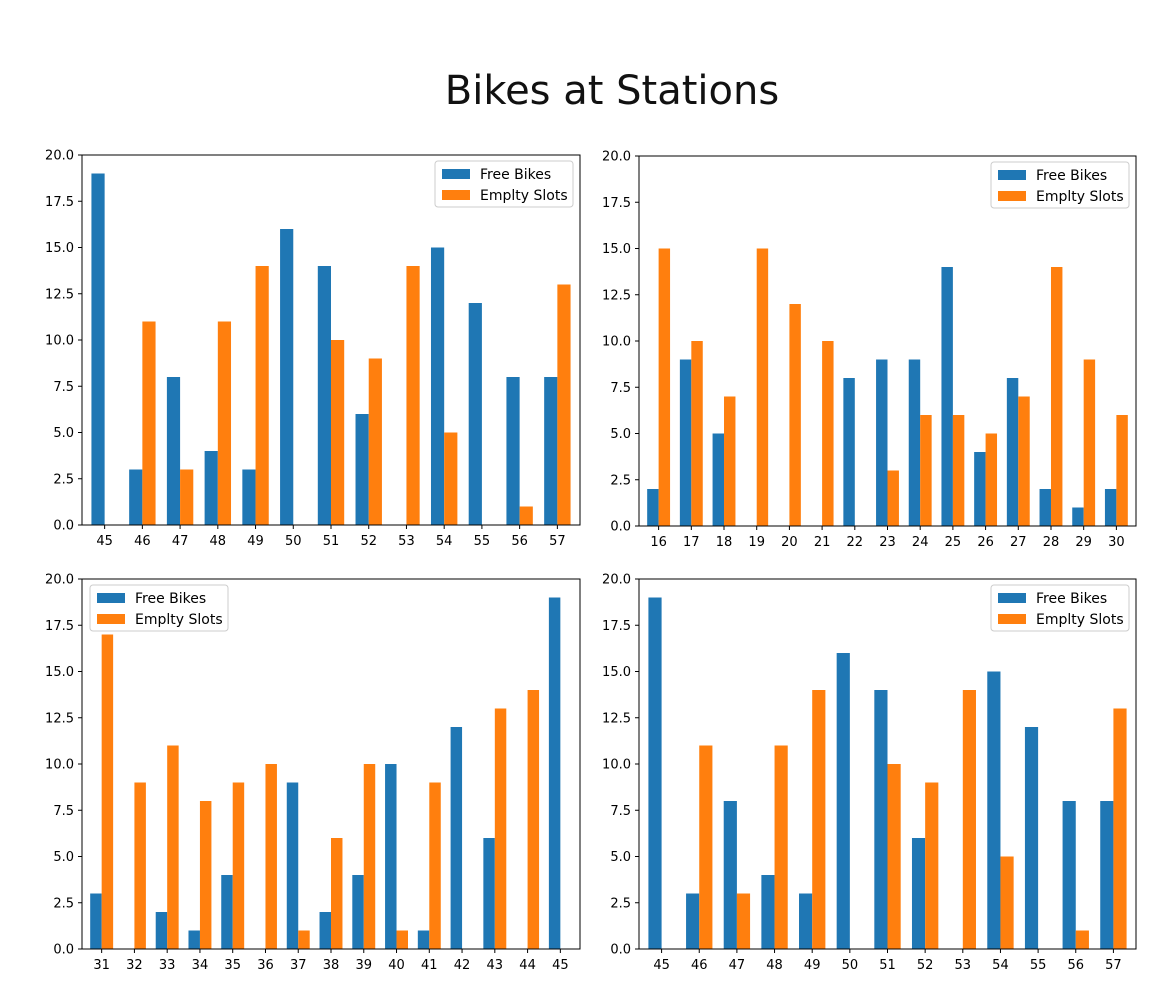 This screenshot has height=1002, width=1174. What do you see at coordinates (519, 541) in the screenshot?
I see `x-tick-label: 56` at bounding box center [519, 541].